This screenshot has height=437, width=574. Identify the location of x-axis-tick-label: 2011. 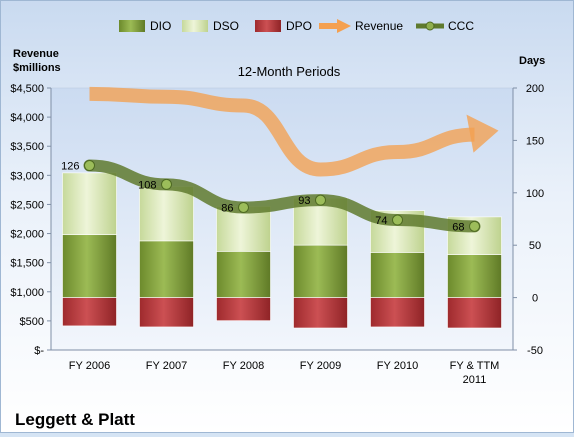
(475, 380).